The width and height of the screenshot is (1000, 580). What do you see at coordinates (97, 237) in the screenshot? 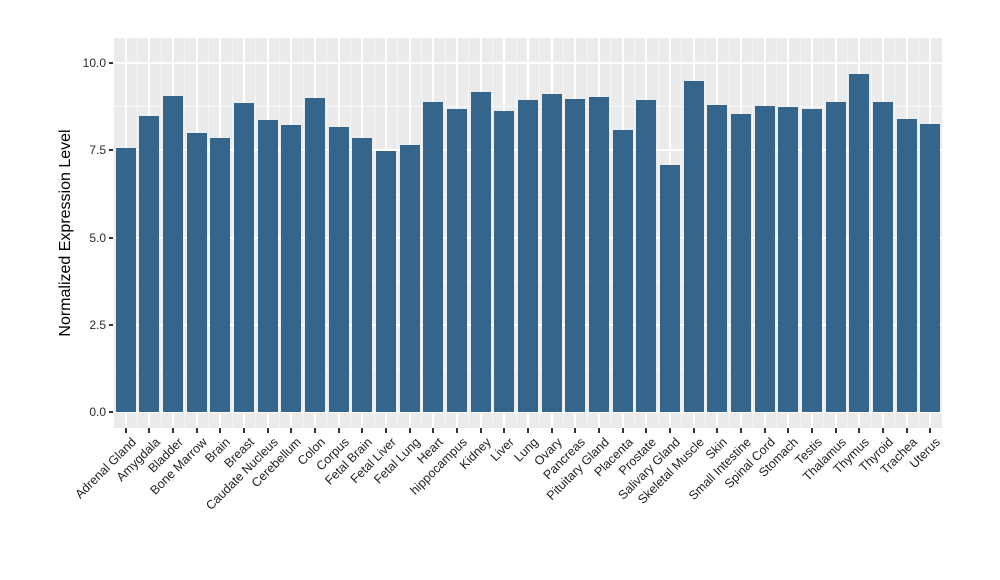
I see `y-tick-label: 5.0` at bounding box center [97, 237].